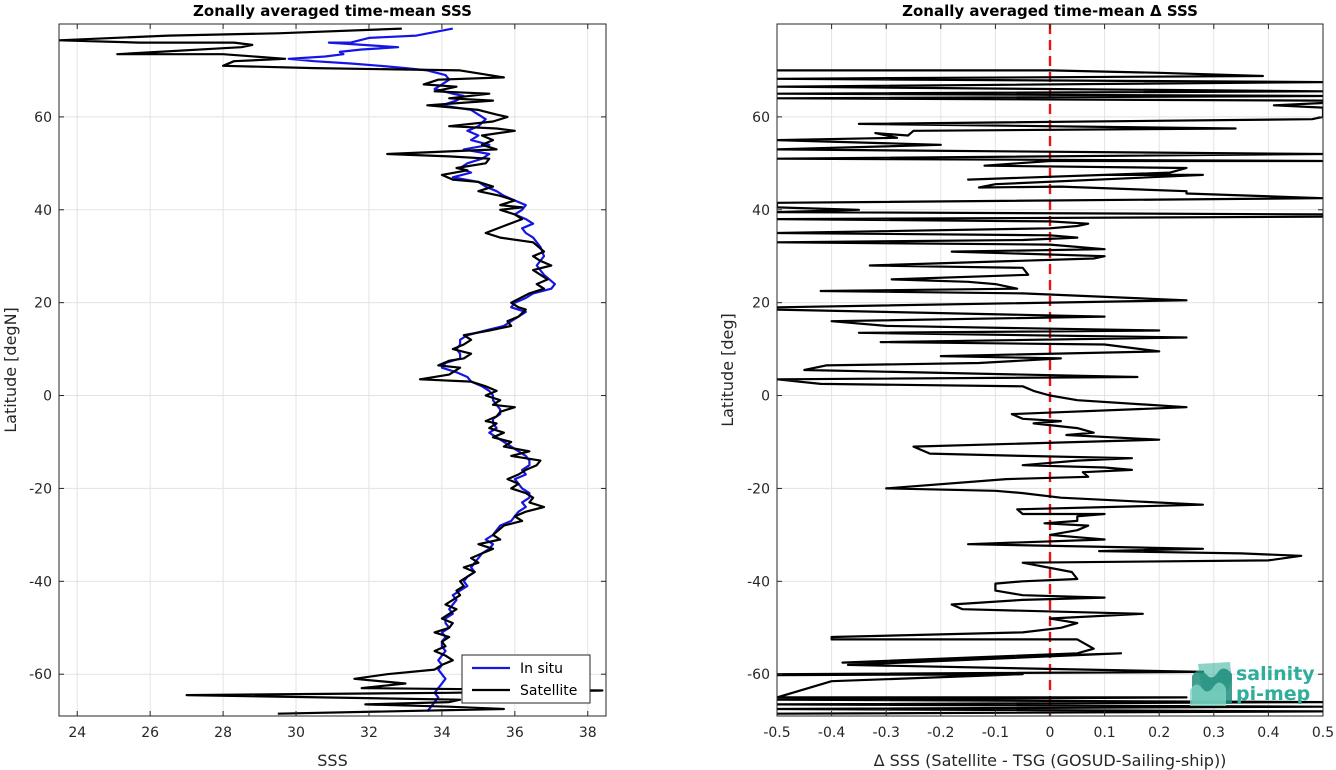 The height and width of the screenshot is (770, 1336). Describe the element at coordinates (727, 370) in the screenshot. I see `y-axis-label: Latitude [deg]` at that location.